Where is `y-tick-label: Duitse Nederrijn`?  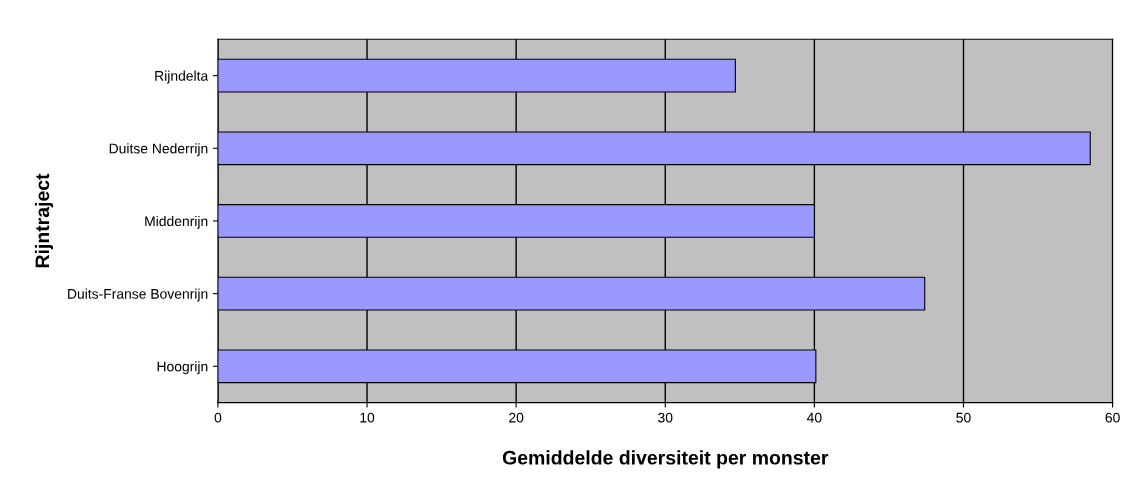 y-tick-label: Duitse Nederrijn is located at coordinates (158, 150).